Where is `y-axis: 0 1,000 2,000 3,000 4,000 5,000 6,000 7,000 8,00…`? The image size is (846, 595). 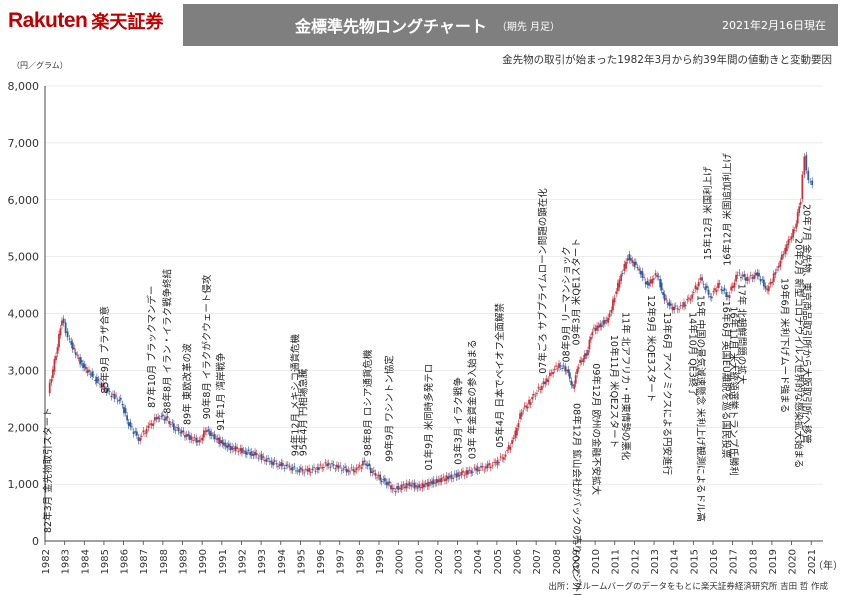
y-axis: 0 1,000 2,000 3,000 4,000 5,000 6,000 7,000 8,00… is located at coordinates (27, 314).